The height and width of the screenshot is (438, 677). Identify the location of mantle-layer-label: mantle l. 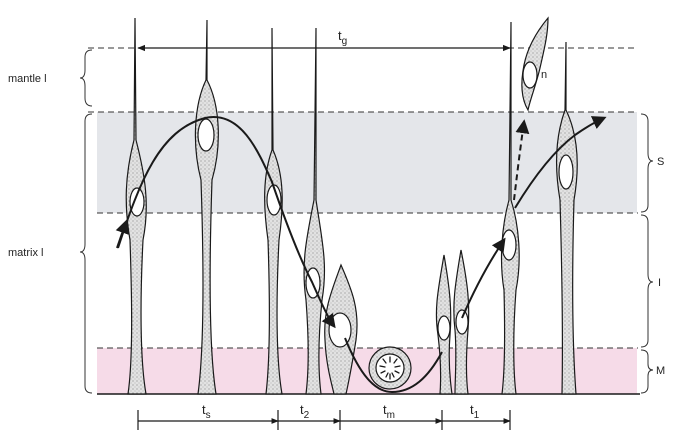
(27, 79).